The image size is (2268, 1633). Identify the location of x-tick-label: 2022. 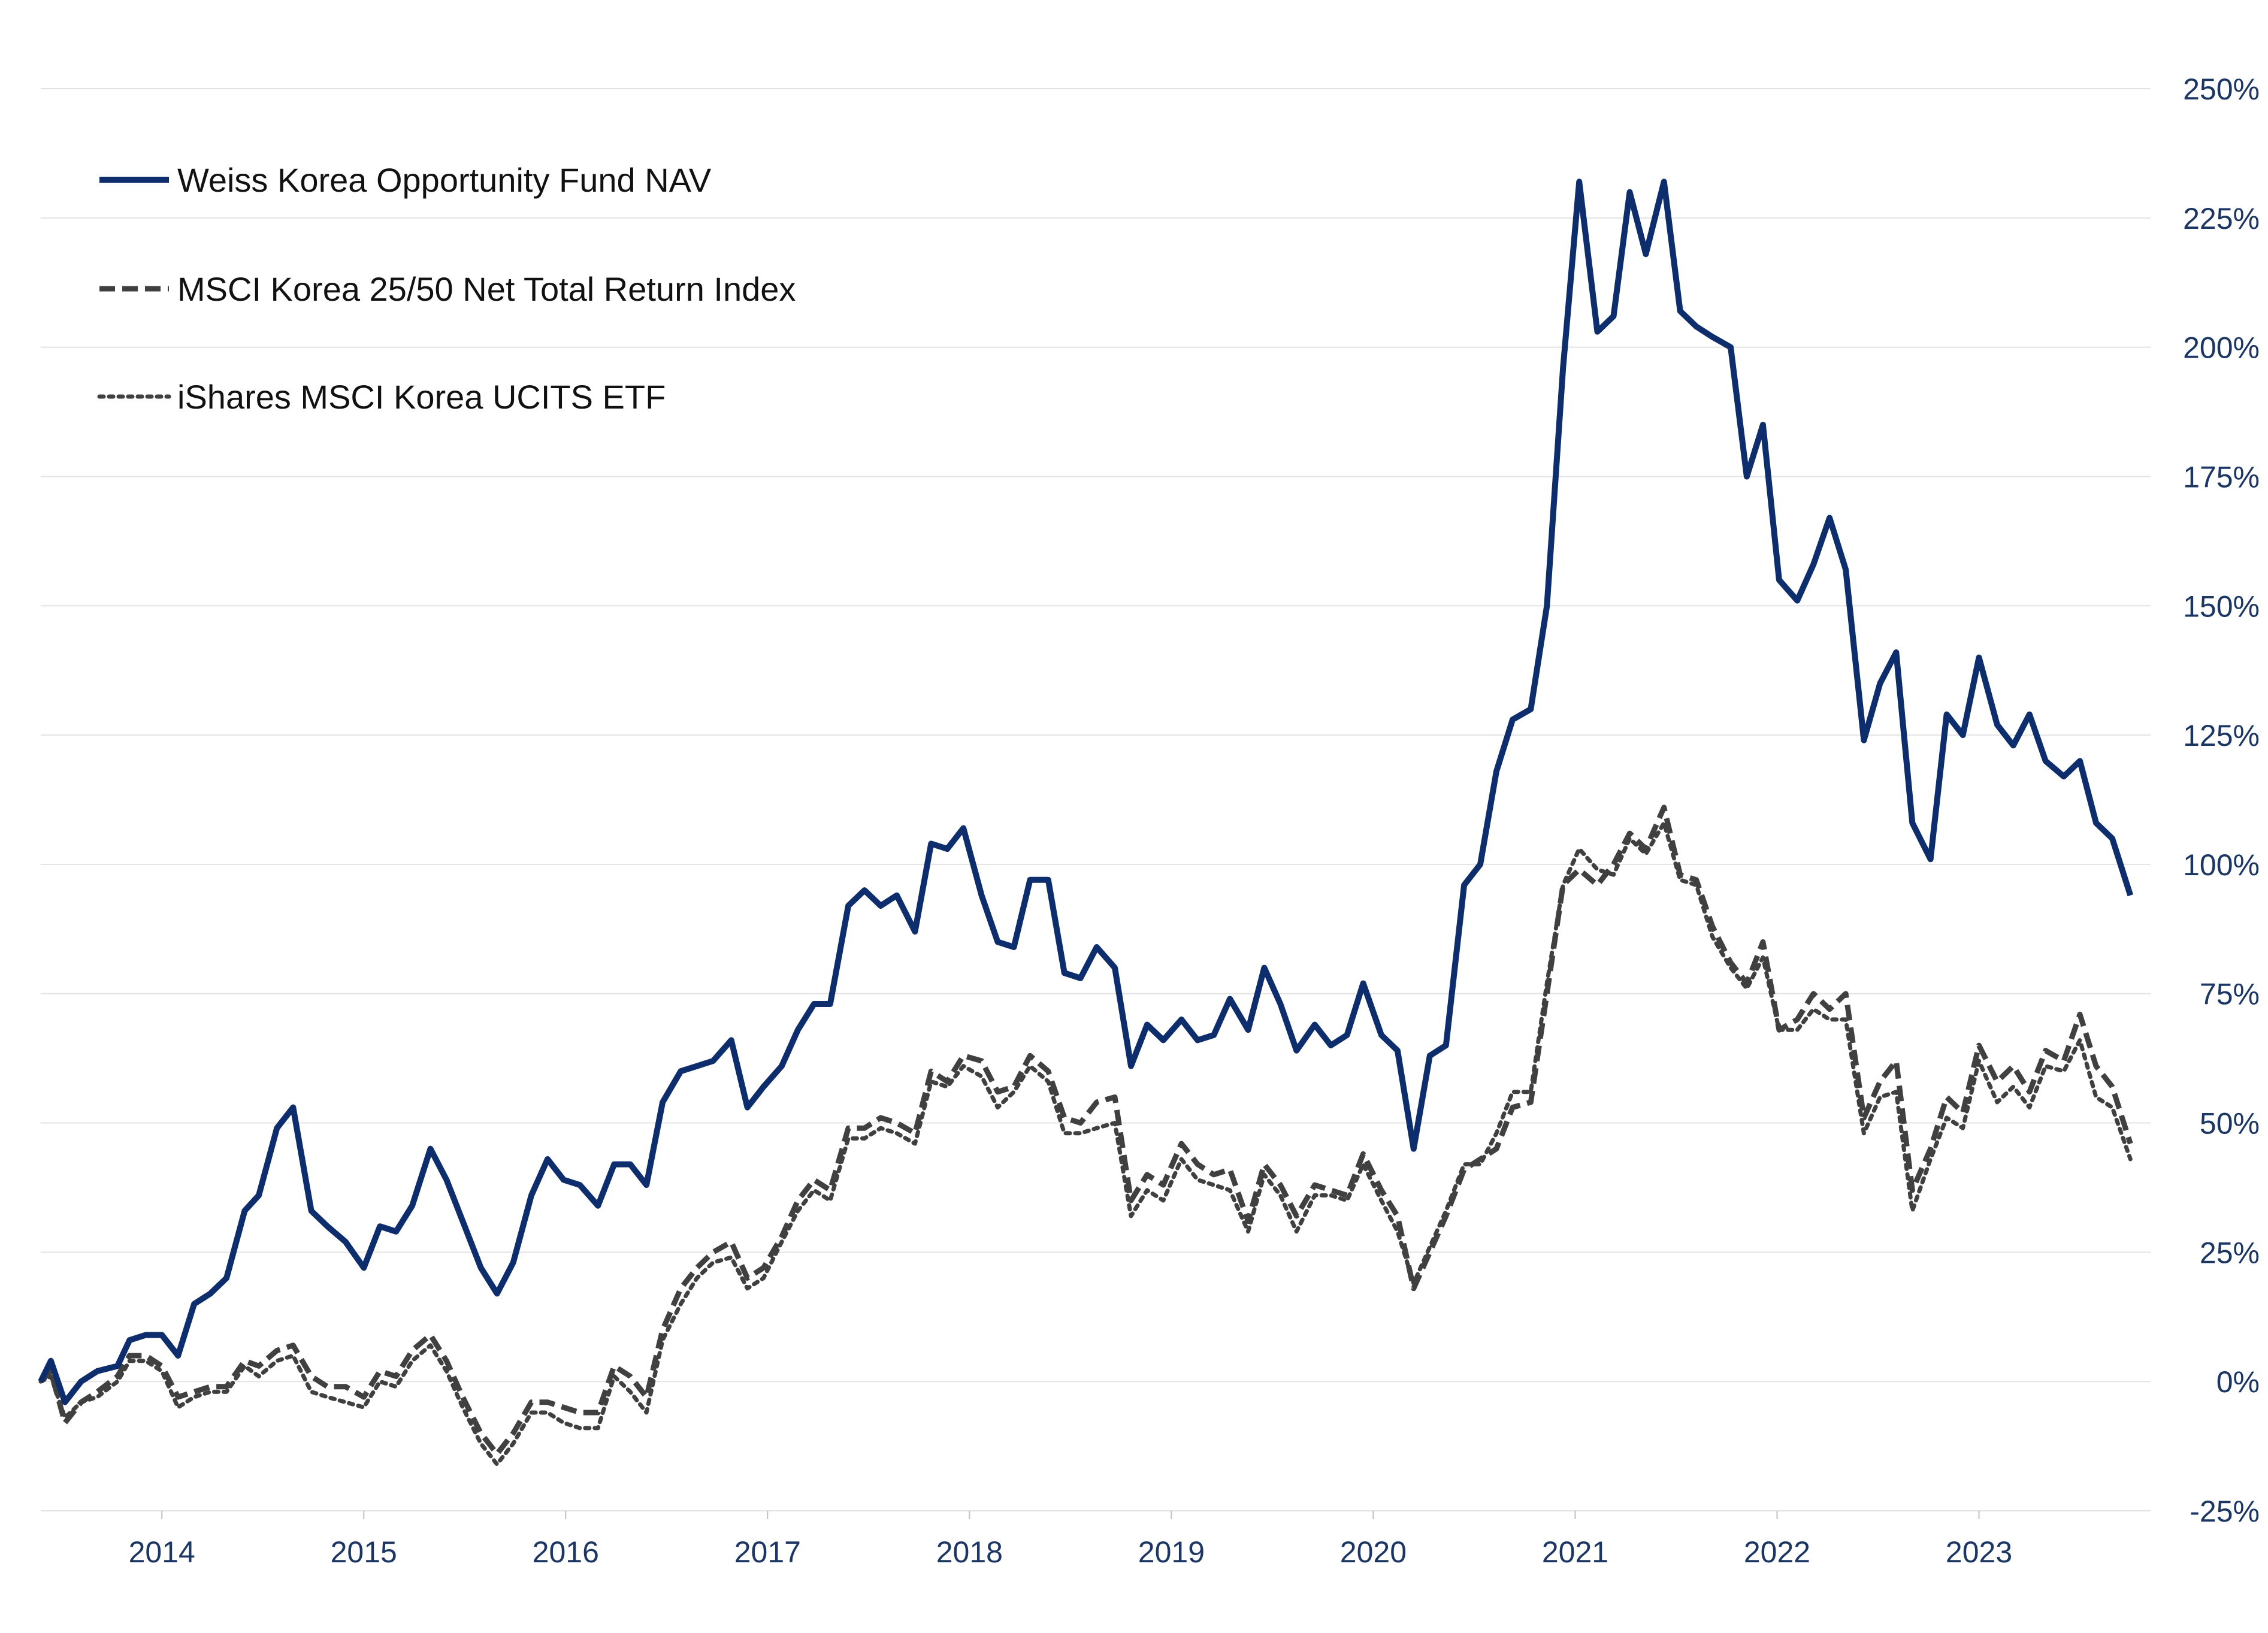
(1777, 1552).